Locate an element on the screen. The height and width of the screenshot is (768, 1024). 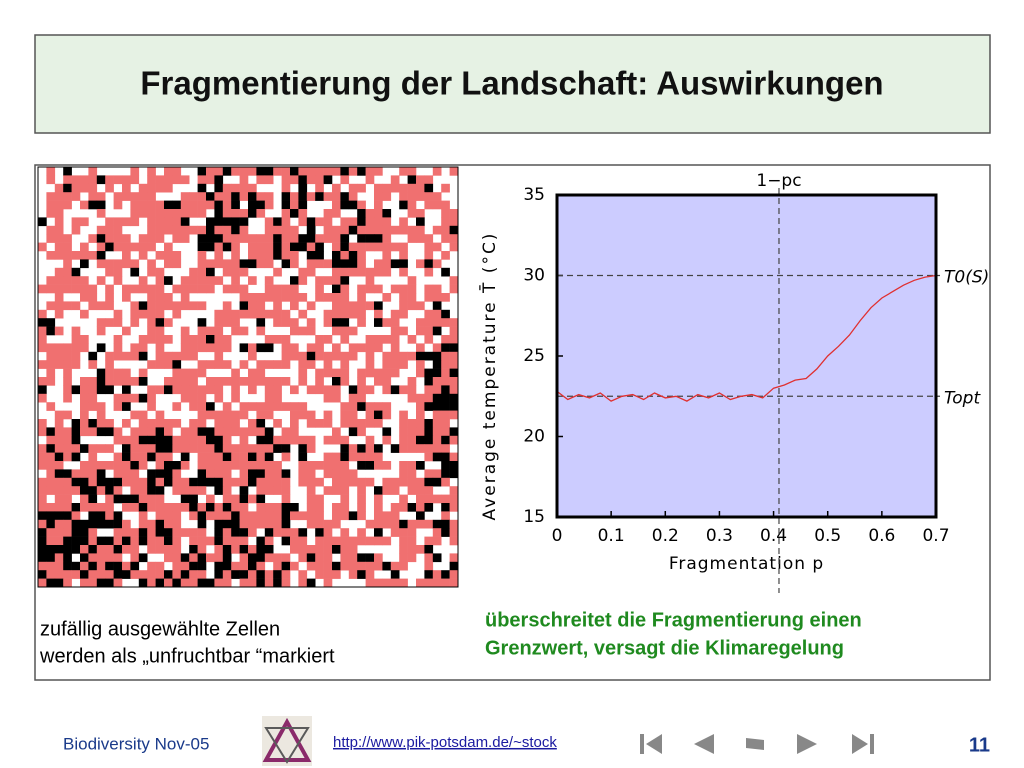
nav-next is located at coordinates (807, 744).